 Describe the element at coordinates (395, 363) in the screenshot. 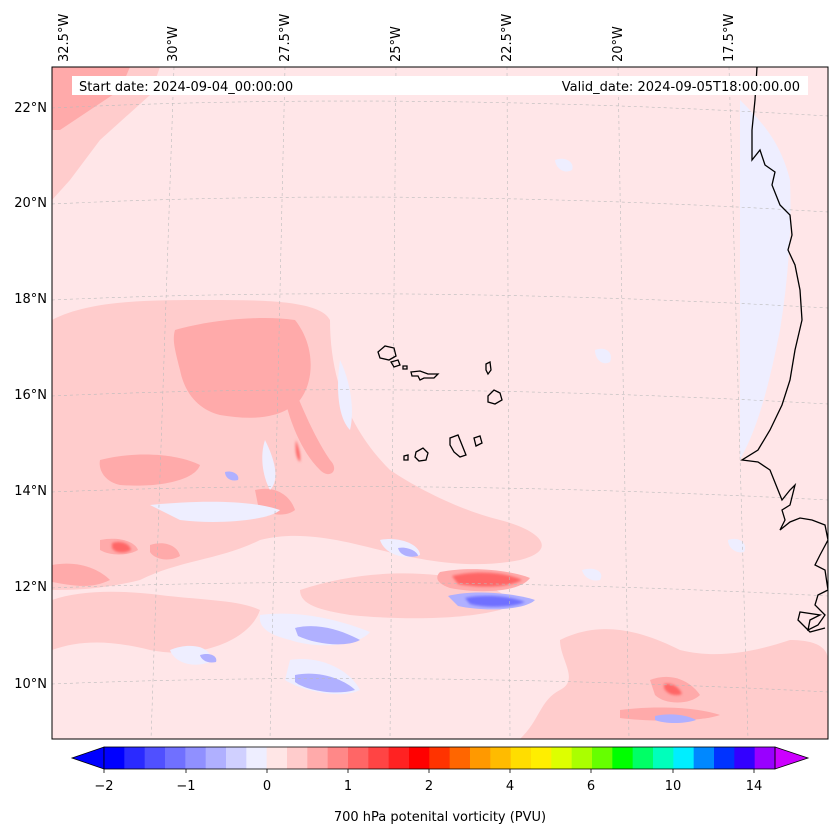

I see `island-sao-vicente` at that location.